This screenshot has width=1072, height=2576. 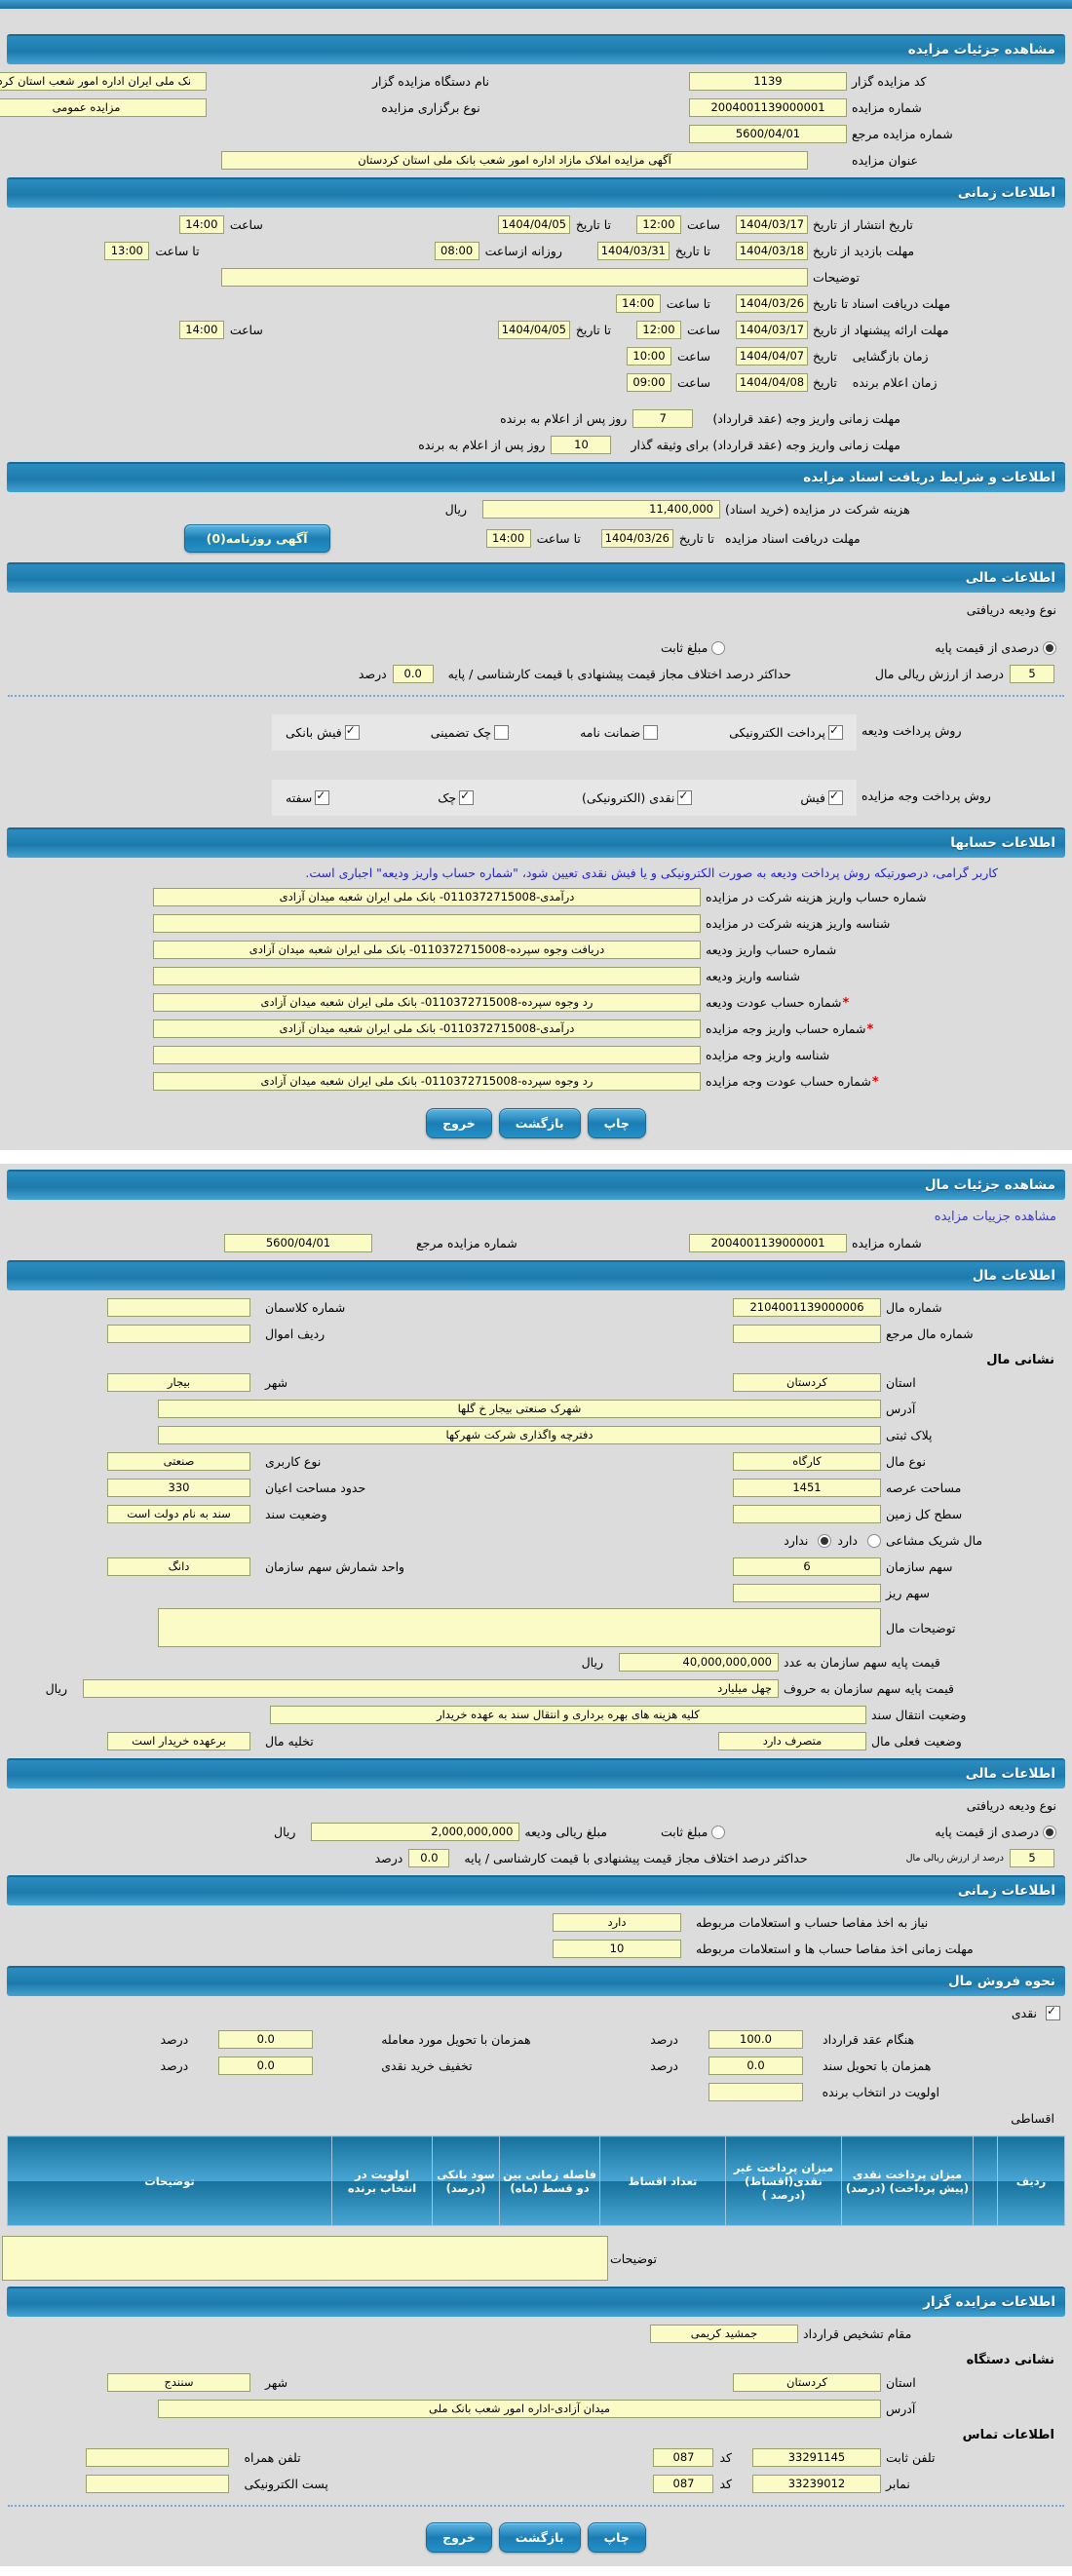 I want to click on evacuation-field: برعهده خریدار است, so click(x=178, y=1741).